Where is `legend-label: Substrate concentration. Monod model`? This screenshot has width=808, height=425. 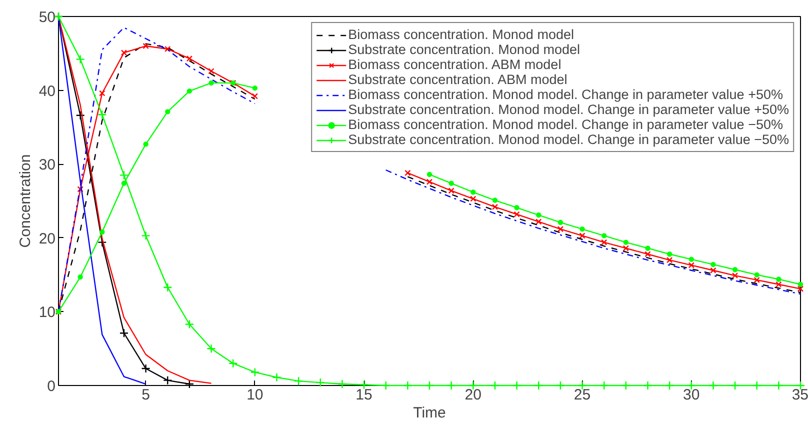
legend-label: Substrate concentration. Monod model is located at coordinates (464, 49).